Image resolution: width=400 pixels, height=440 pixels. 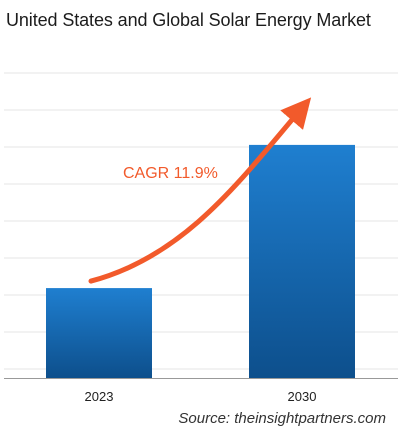 What do you see at coordinates (99, 333) in the screenshot?
I see `bar-2023` at bounding box center [99, 333].